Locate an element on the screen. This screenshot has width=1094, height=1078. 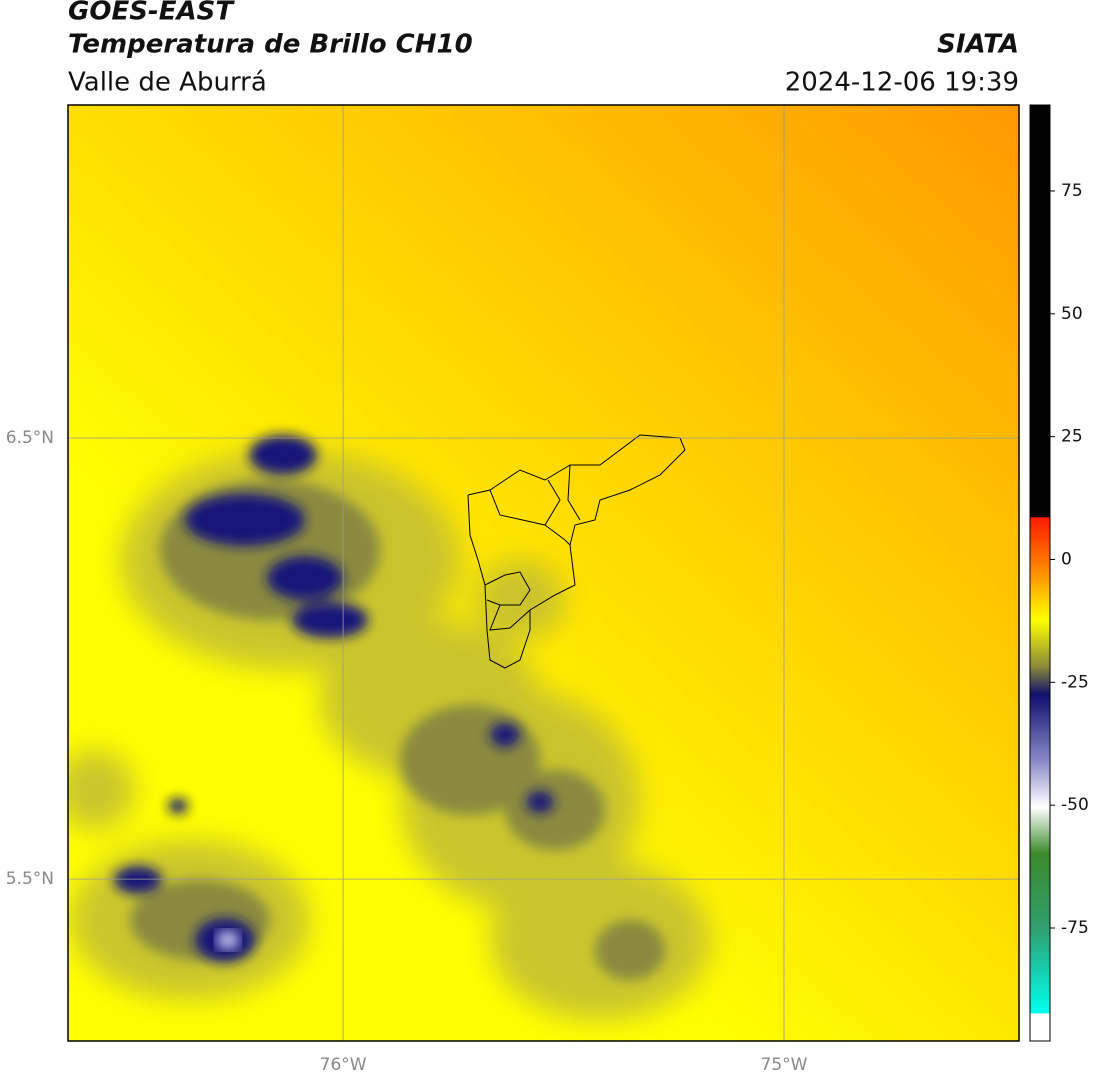
colorbar is located at coordinates (1040, 573).